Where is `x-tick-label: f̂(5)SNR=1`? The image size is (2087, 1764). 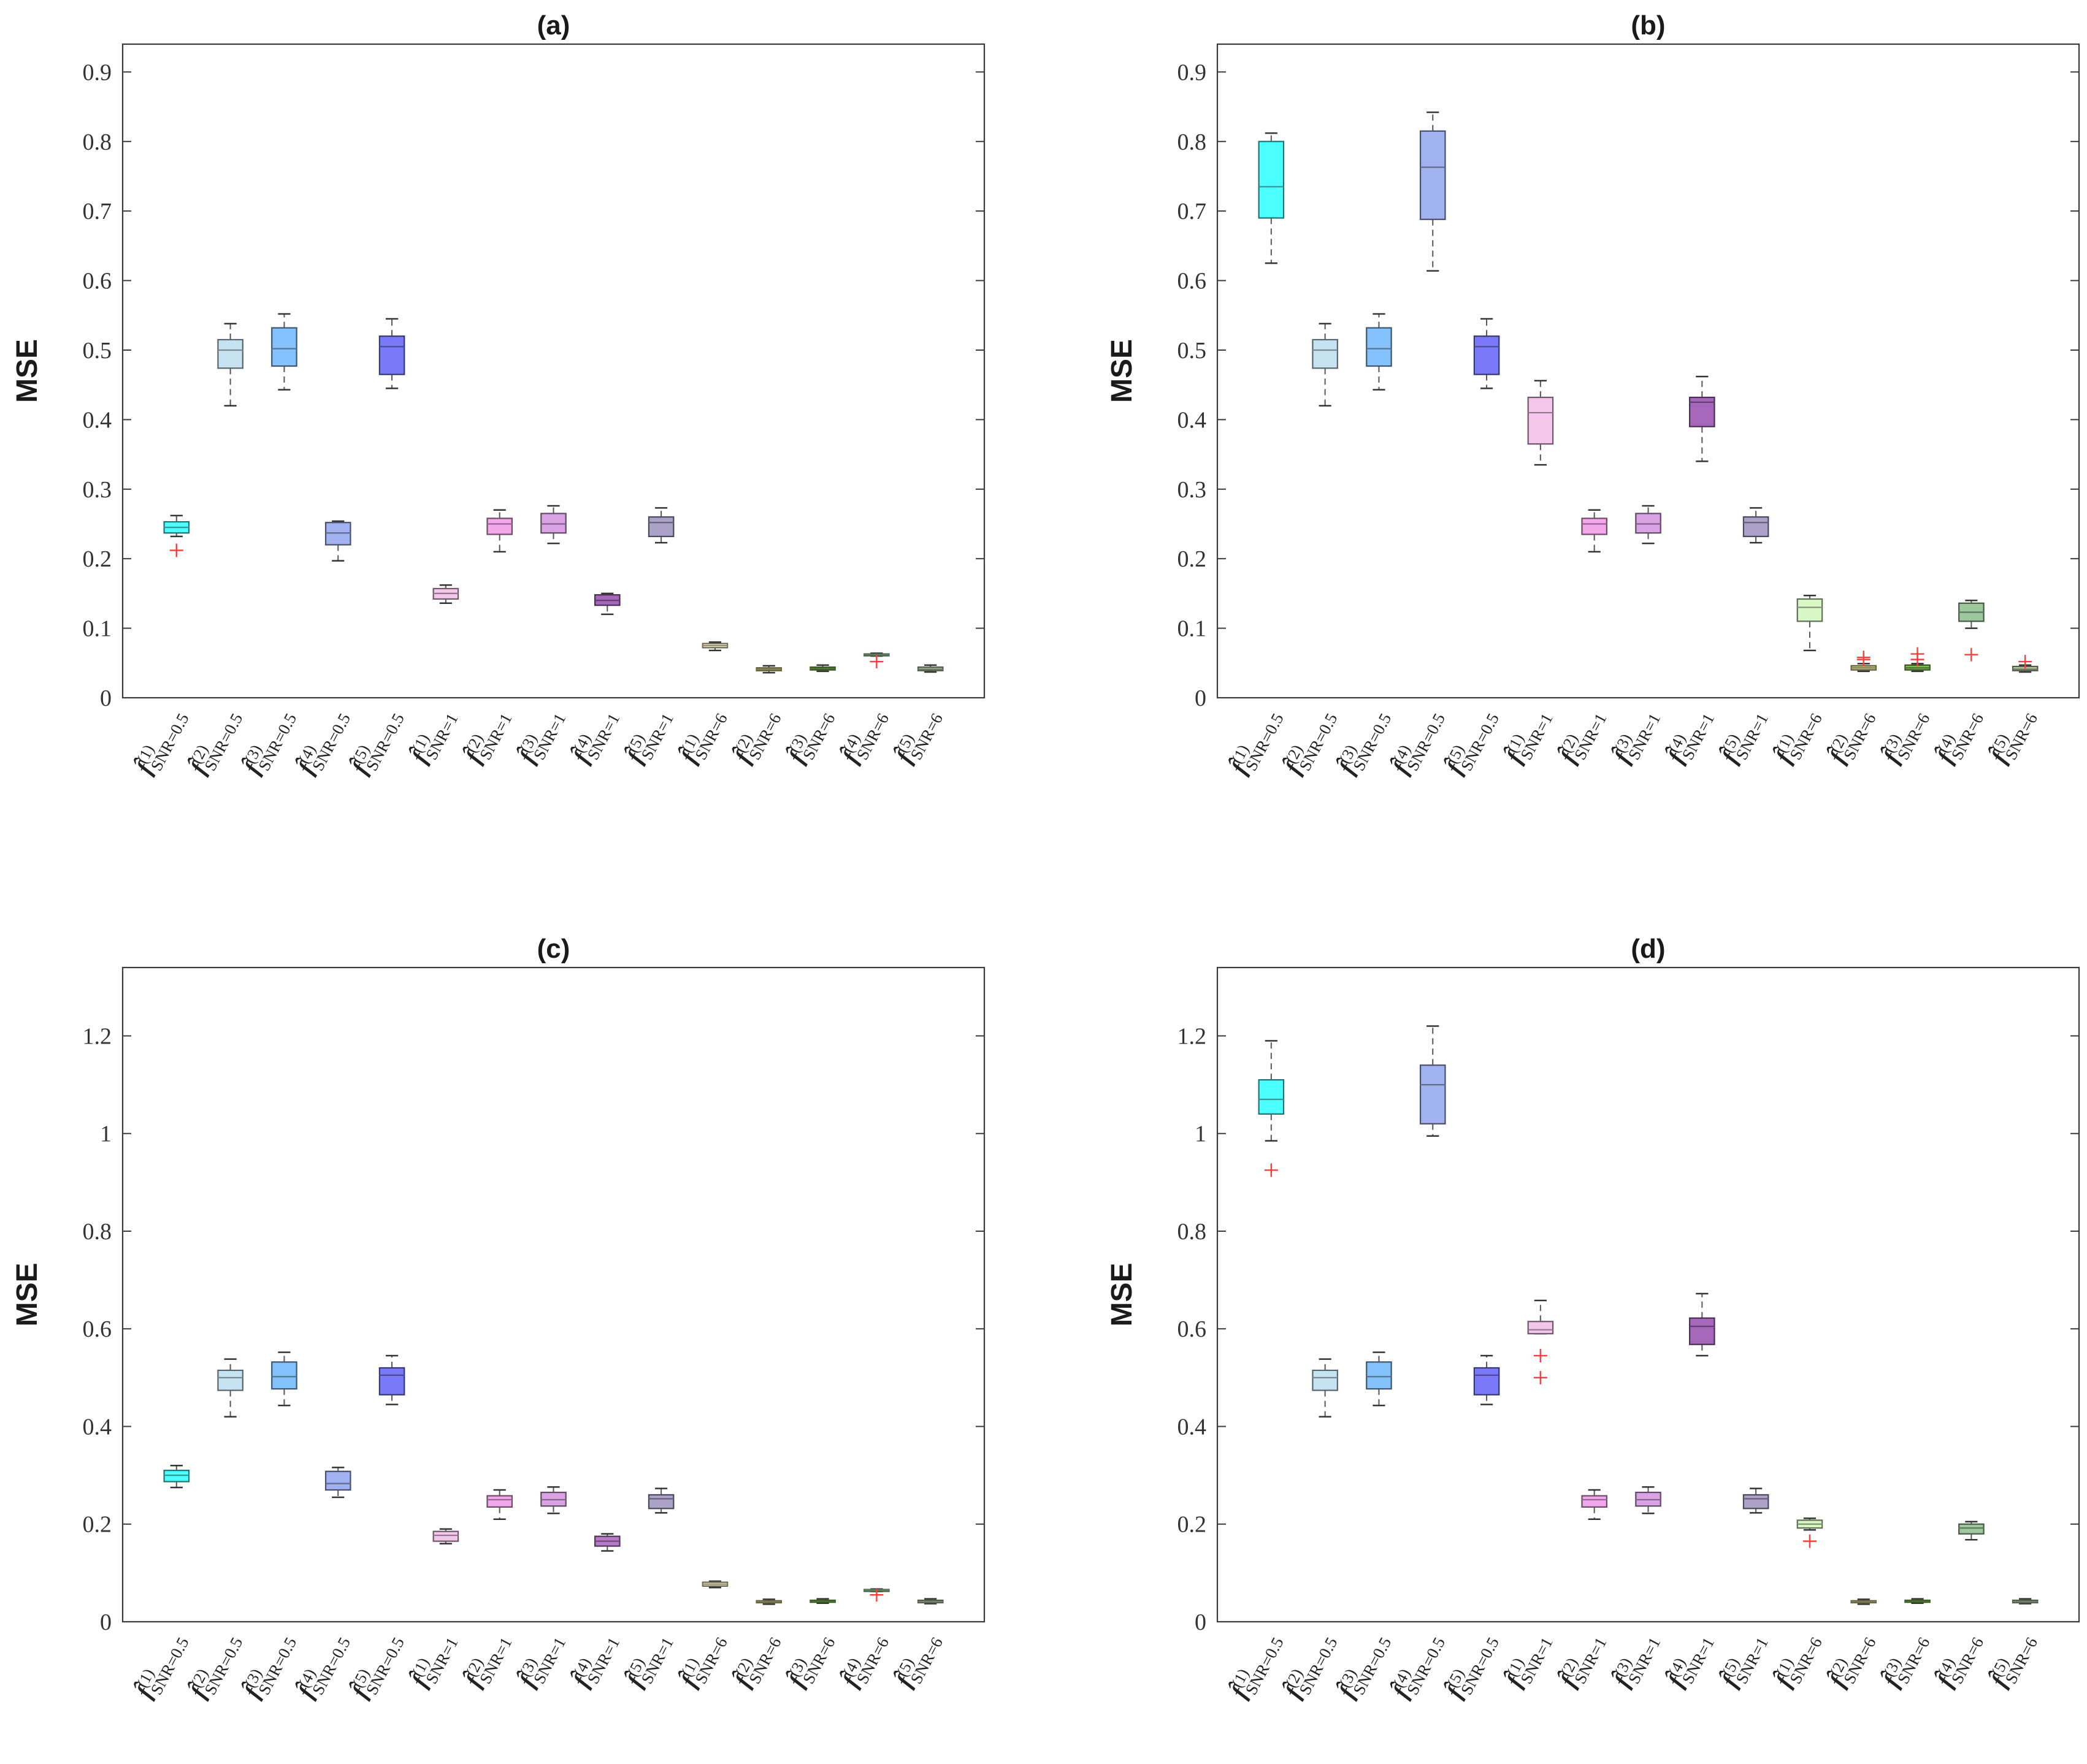 x-tick-label: f̂(5)SNR=1 is located at coordinates (648, 737).